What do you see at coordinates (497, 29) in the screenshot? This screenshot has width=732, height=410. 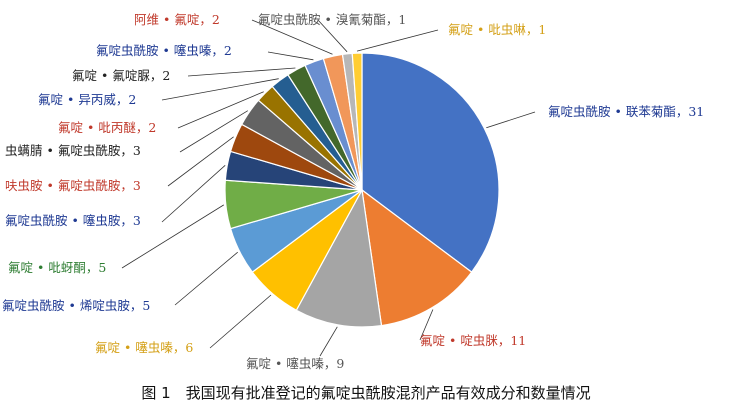 I see `slice-label: 氟啶 • 吡虫啉，1` at bounding box center [497, 29].